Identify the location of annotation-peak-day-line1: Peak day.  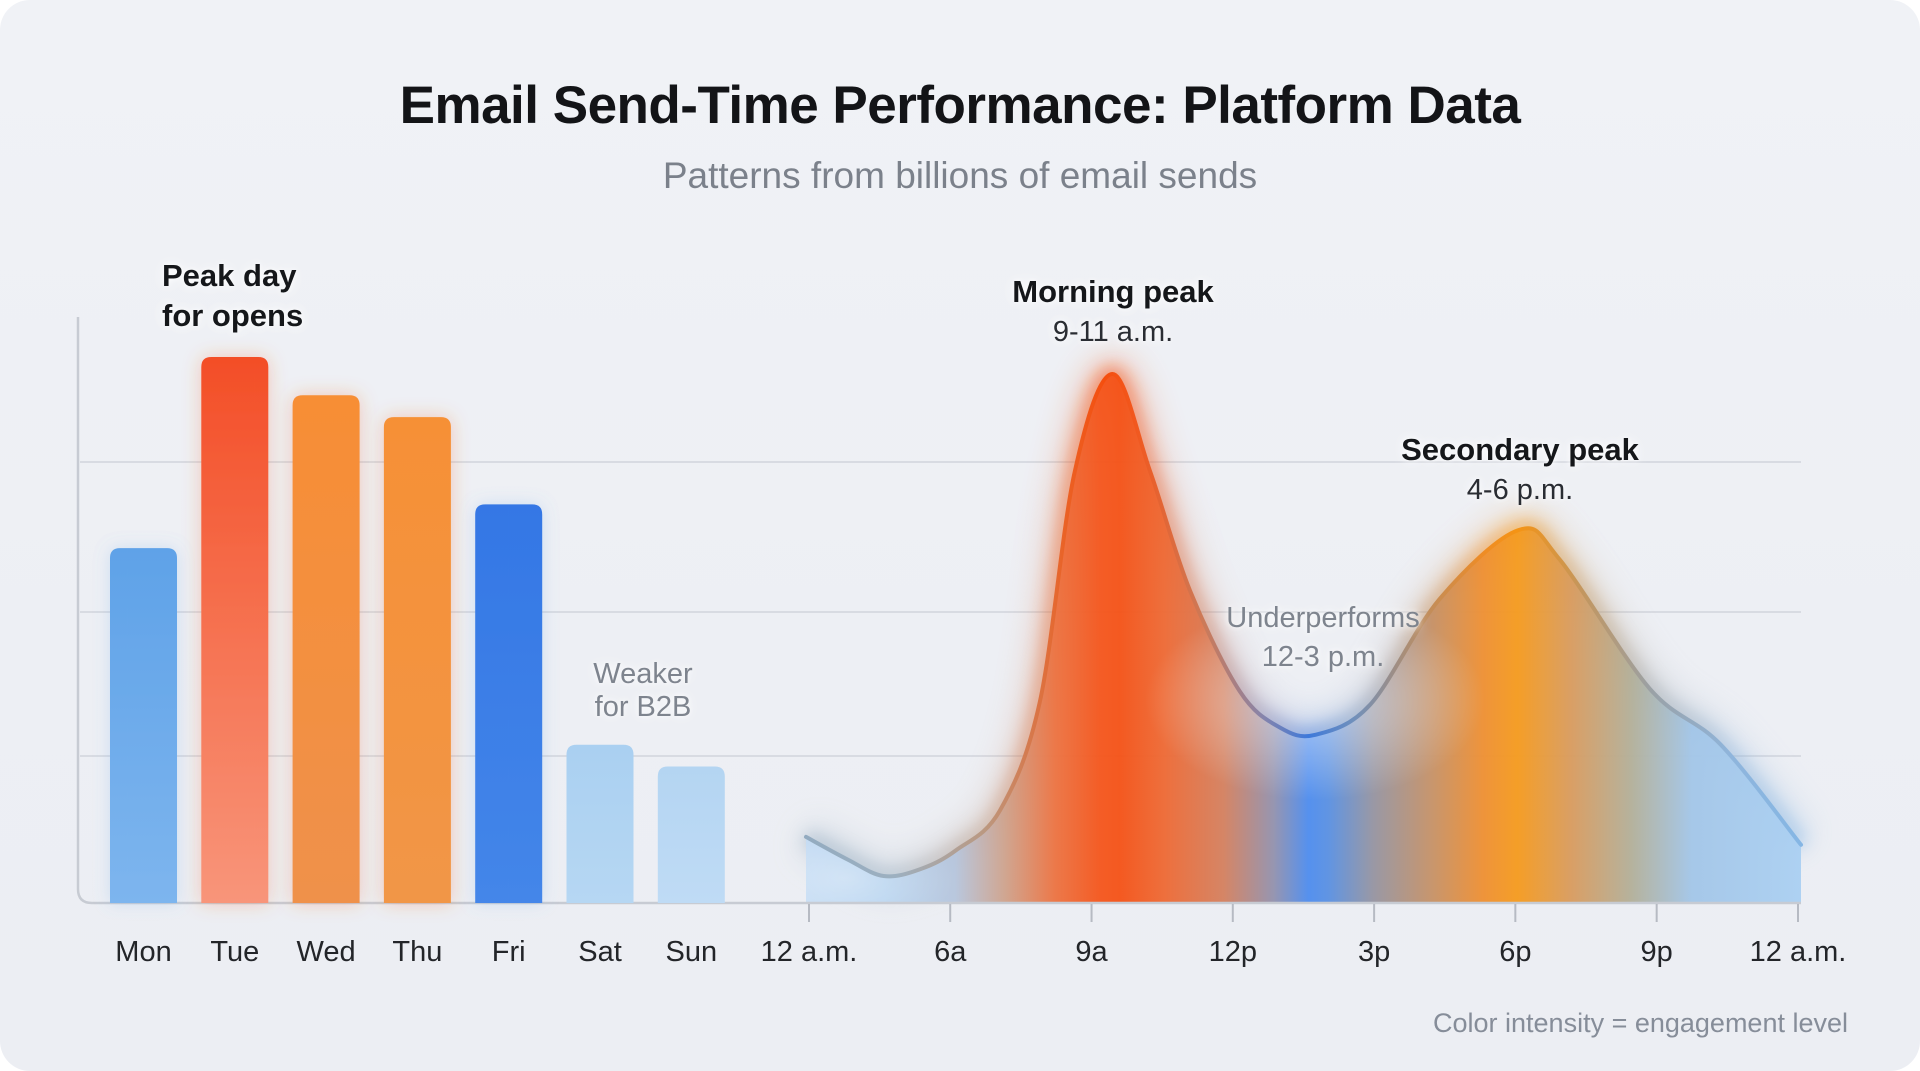
(229, 275).